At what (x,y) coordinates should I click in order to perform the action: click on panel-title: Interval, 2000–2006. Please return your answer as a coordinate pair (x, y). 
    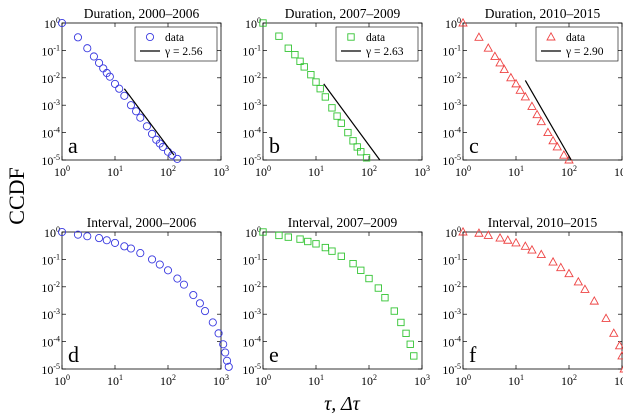
    Looking at the image, I should click on (142, 222).